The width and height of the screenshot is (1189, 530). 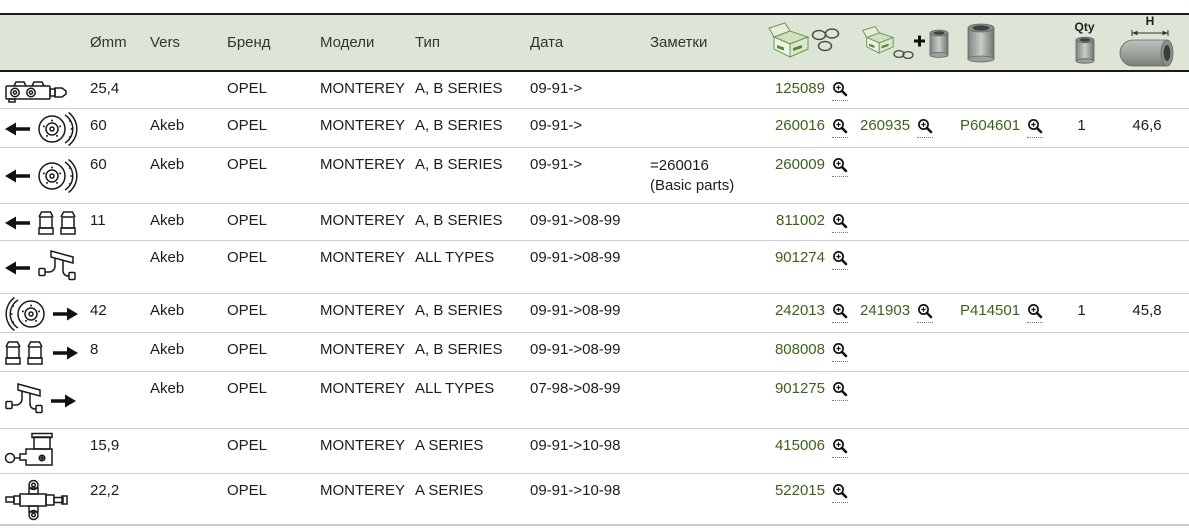 I want to click on height-cell, so click(x=1147, y=351).